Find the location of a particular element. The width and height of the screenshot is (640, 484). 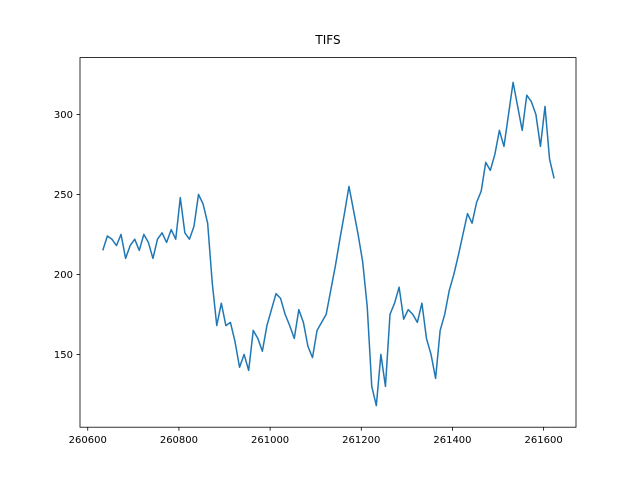

y-tick-label: 150 is located at coordinates (63, 355).